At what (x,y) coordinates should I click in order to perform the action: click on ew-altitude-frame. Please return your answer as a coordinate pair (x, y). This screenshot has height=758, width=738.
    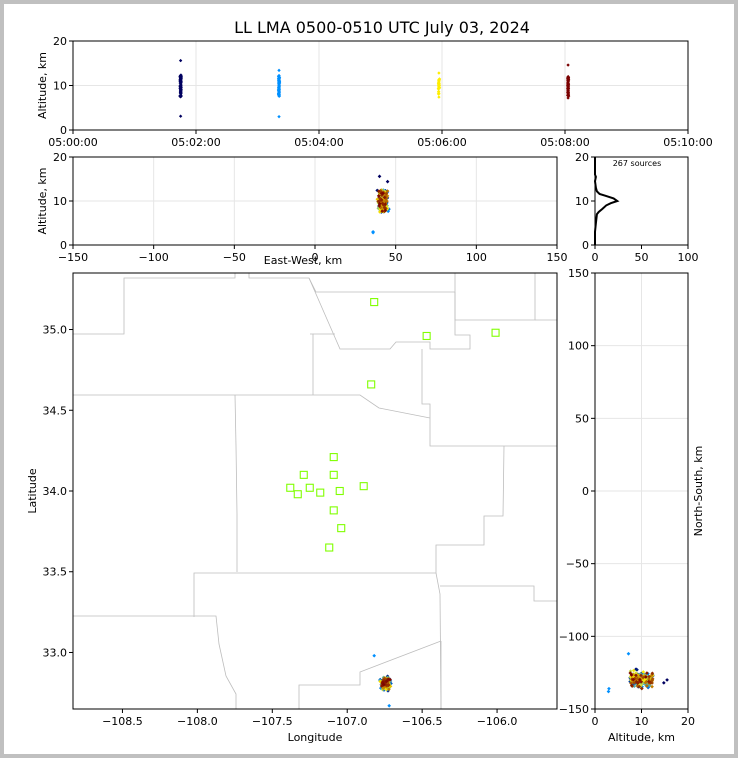
    Looking at the image, I should click on (315, 201).